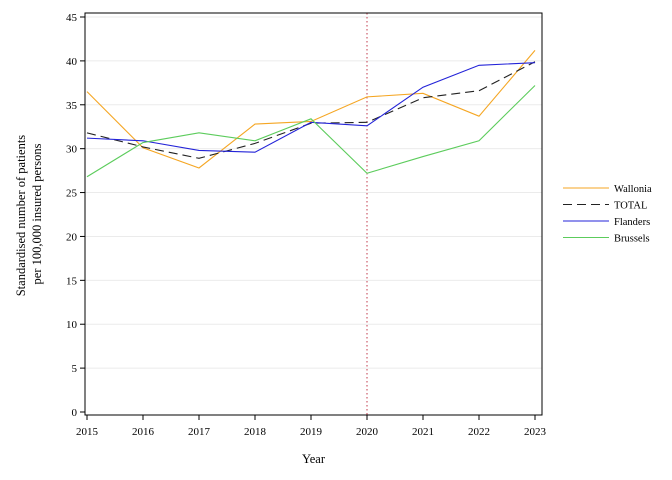 The height and width of the screenshot is (480, 672). Describe the element at coordinates (21, 216) in the screenshot. I see `y-axis-title-line-1: Standardised number of patients` at that location.